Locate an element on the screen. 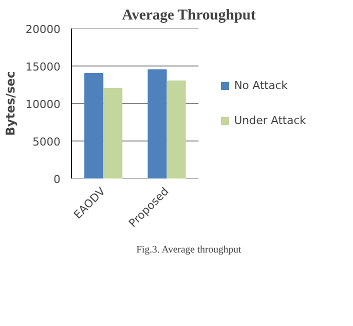 The width and height of the screenshot is (353, 326). y-tick-label: 0 is located at coordinates (57, 179).